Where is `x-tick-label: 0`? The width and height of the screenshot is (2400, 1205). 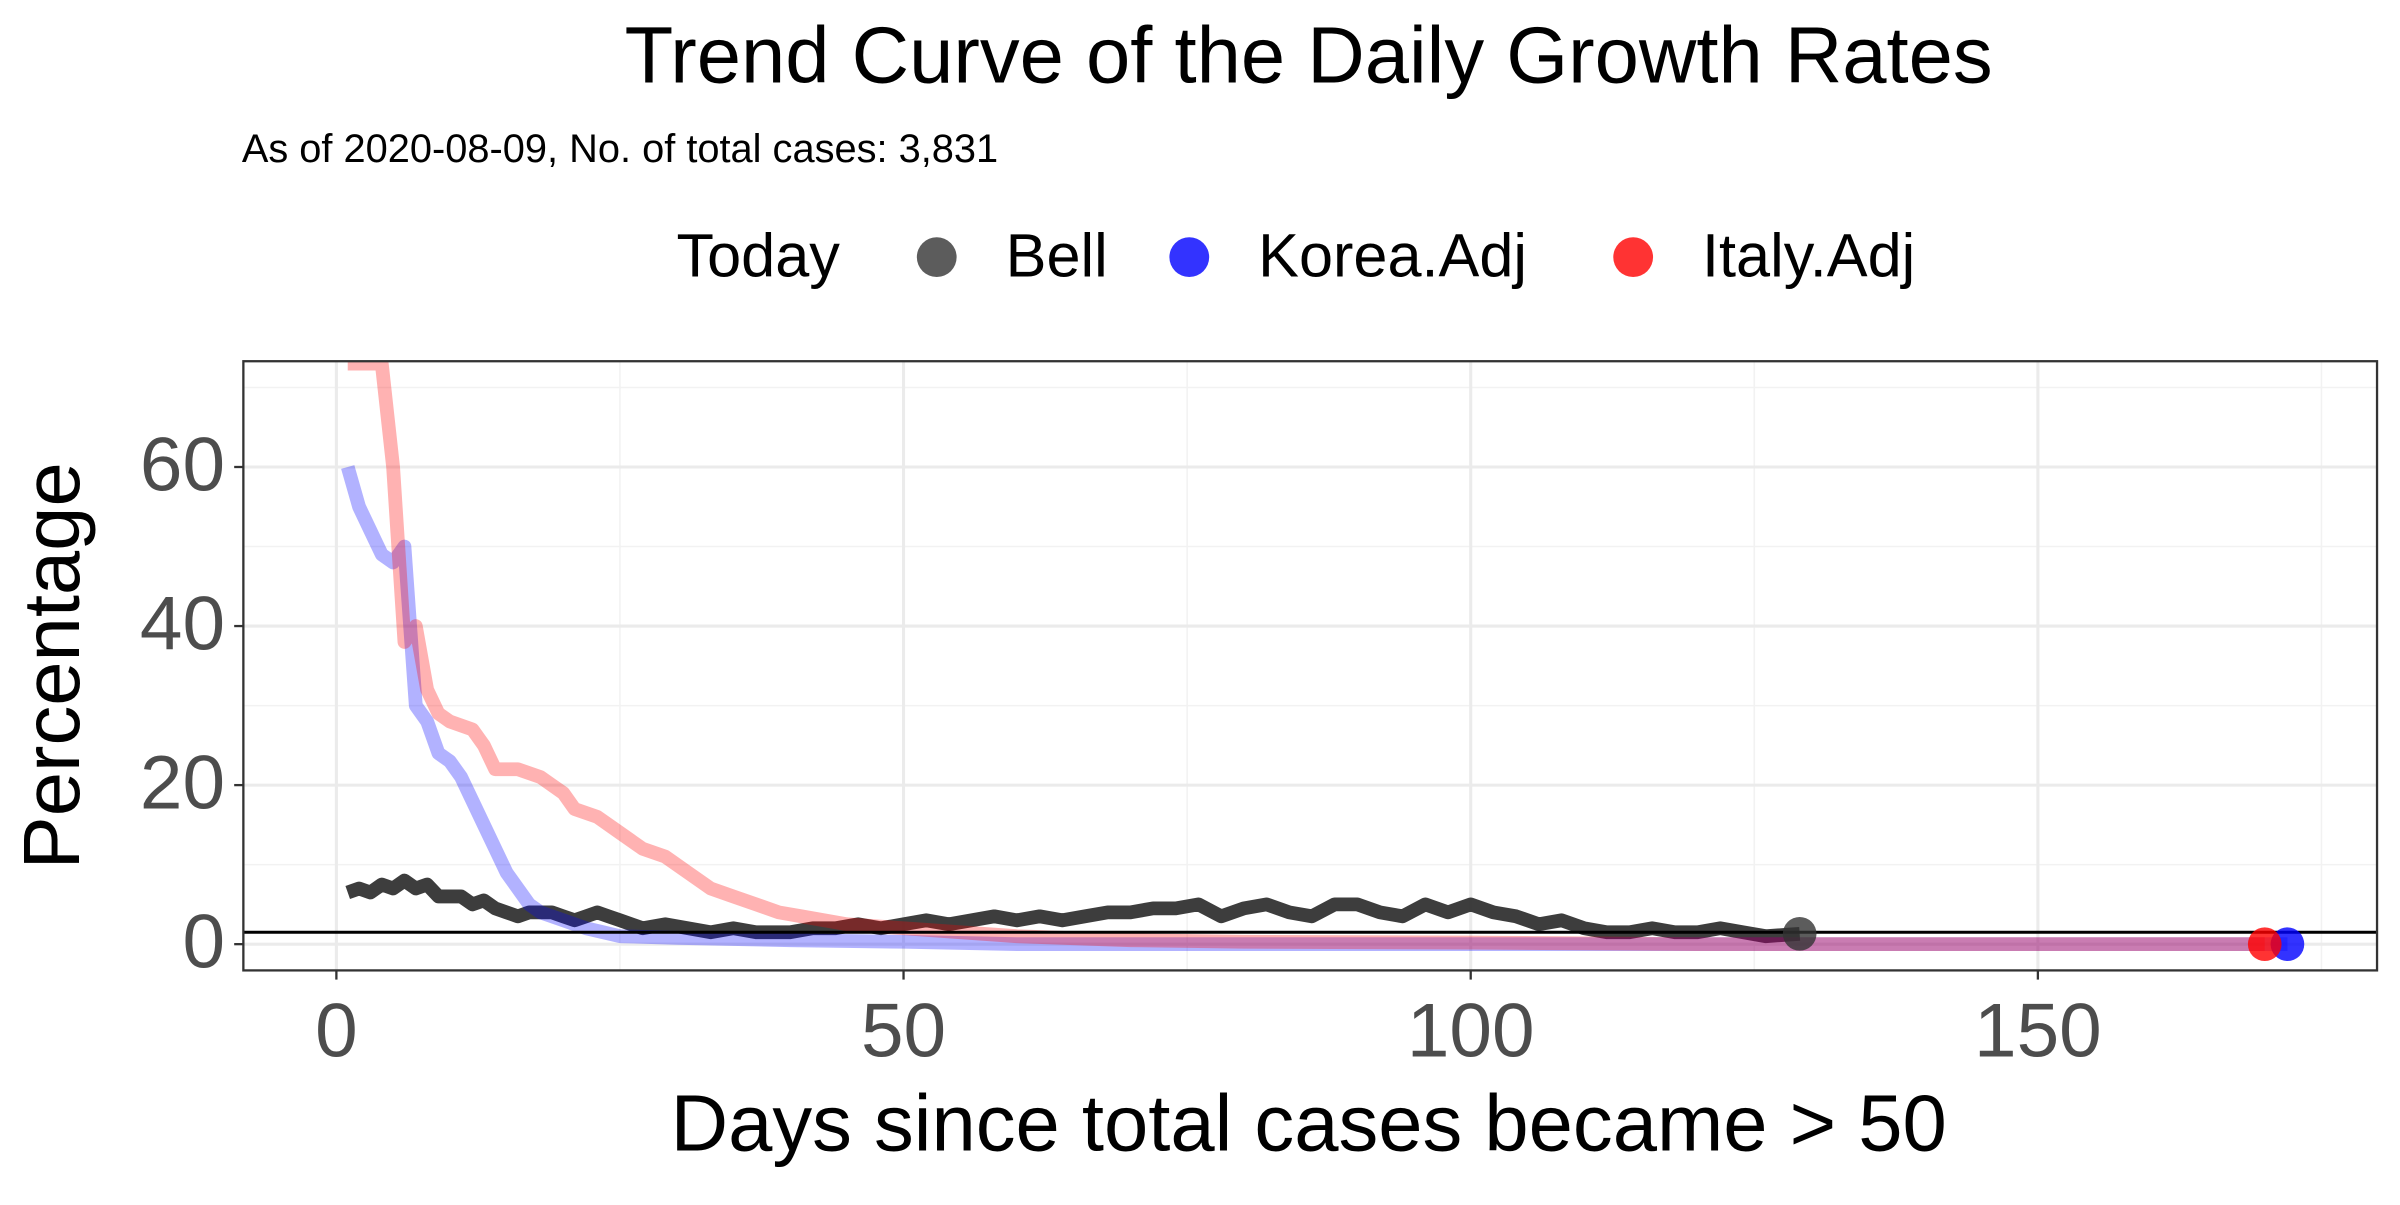 x-tick-label: 0 is located at coordinates (336, 1030).